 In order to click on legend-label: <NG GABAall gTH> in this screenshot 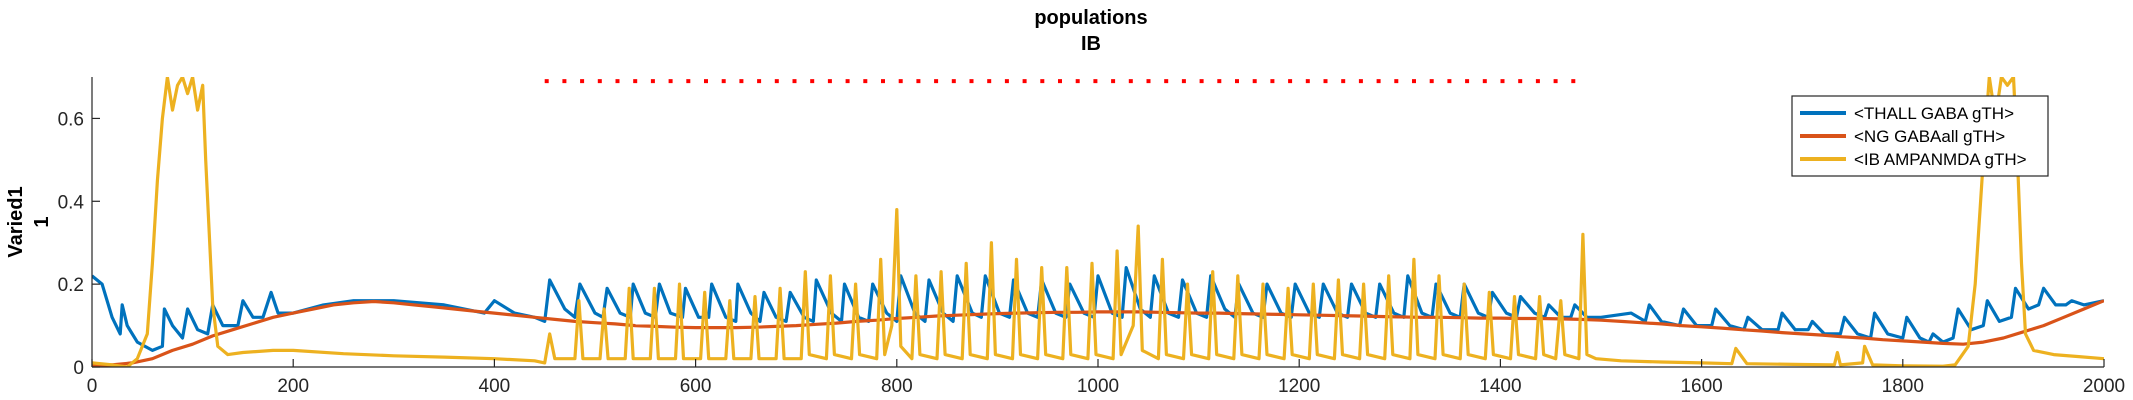, I will do `click(1929, 136)`.